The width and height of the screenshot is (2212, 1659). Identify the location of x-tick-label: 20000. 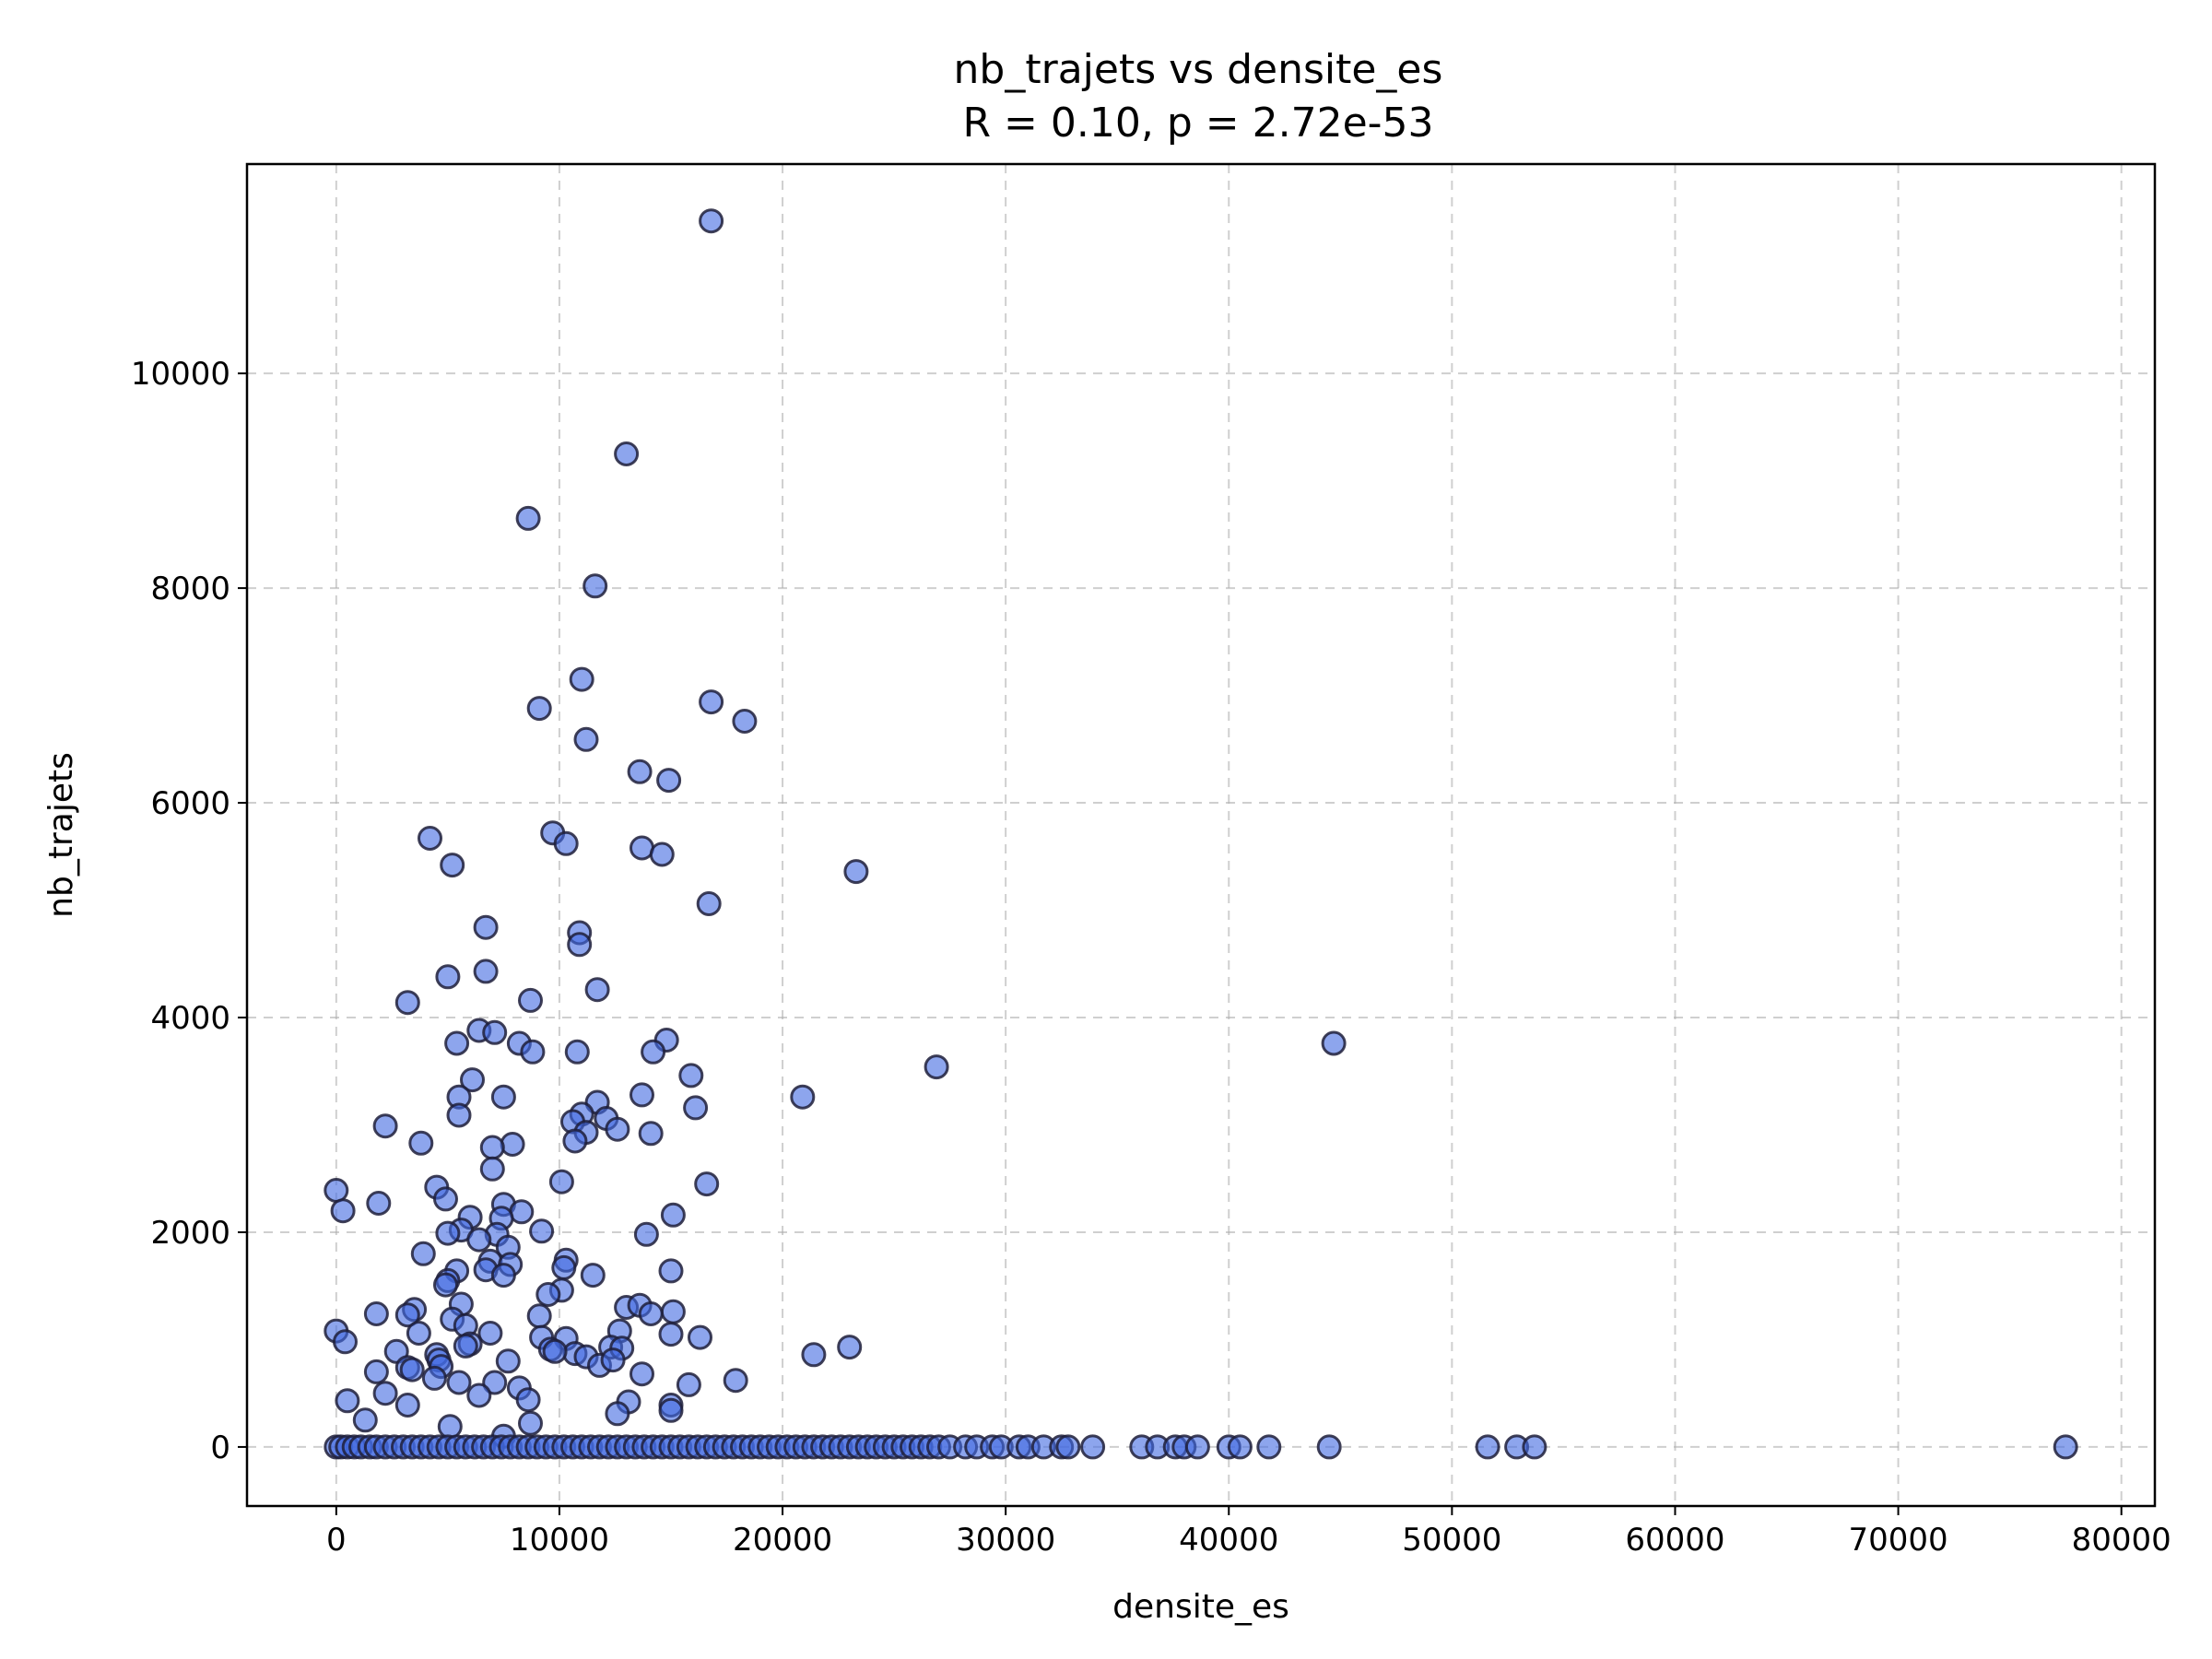
(782, 1540).